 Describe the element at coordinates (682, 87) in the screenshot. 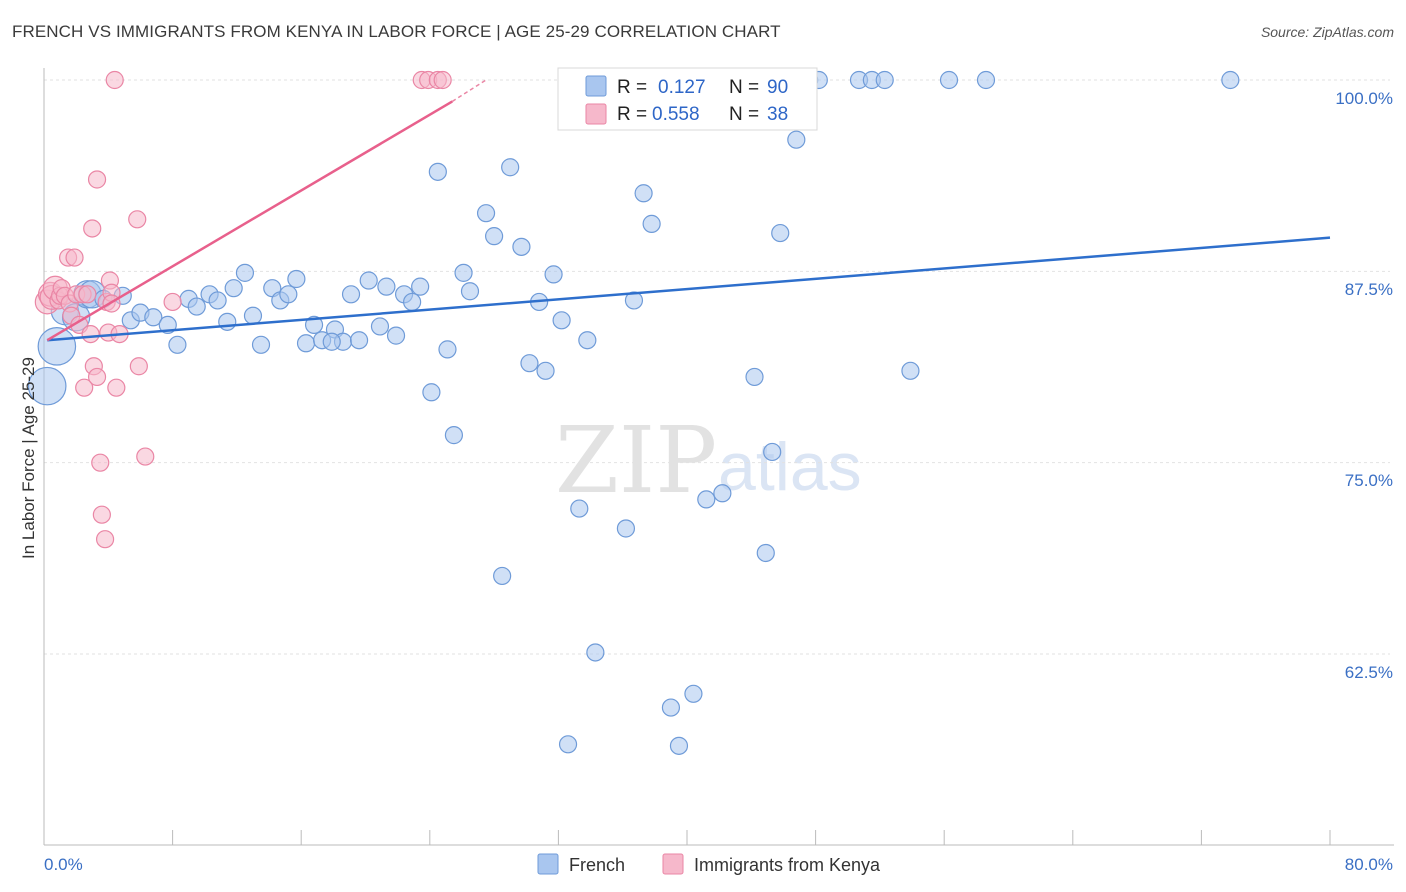

I see `legend-r-value-french: 0.127` at that location.